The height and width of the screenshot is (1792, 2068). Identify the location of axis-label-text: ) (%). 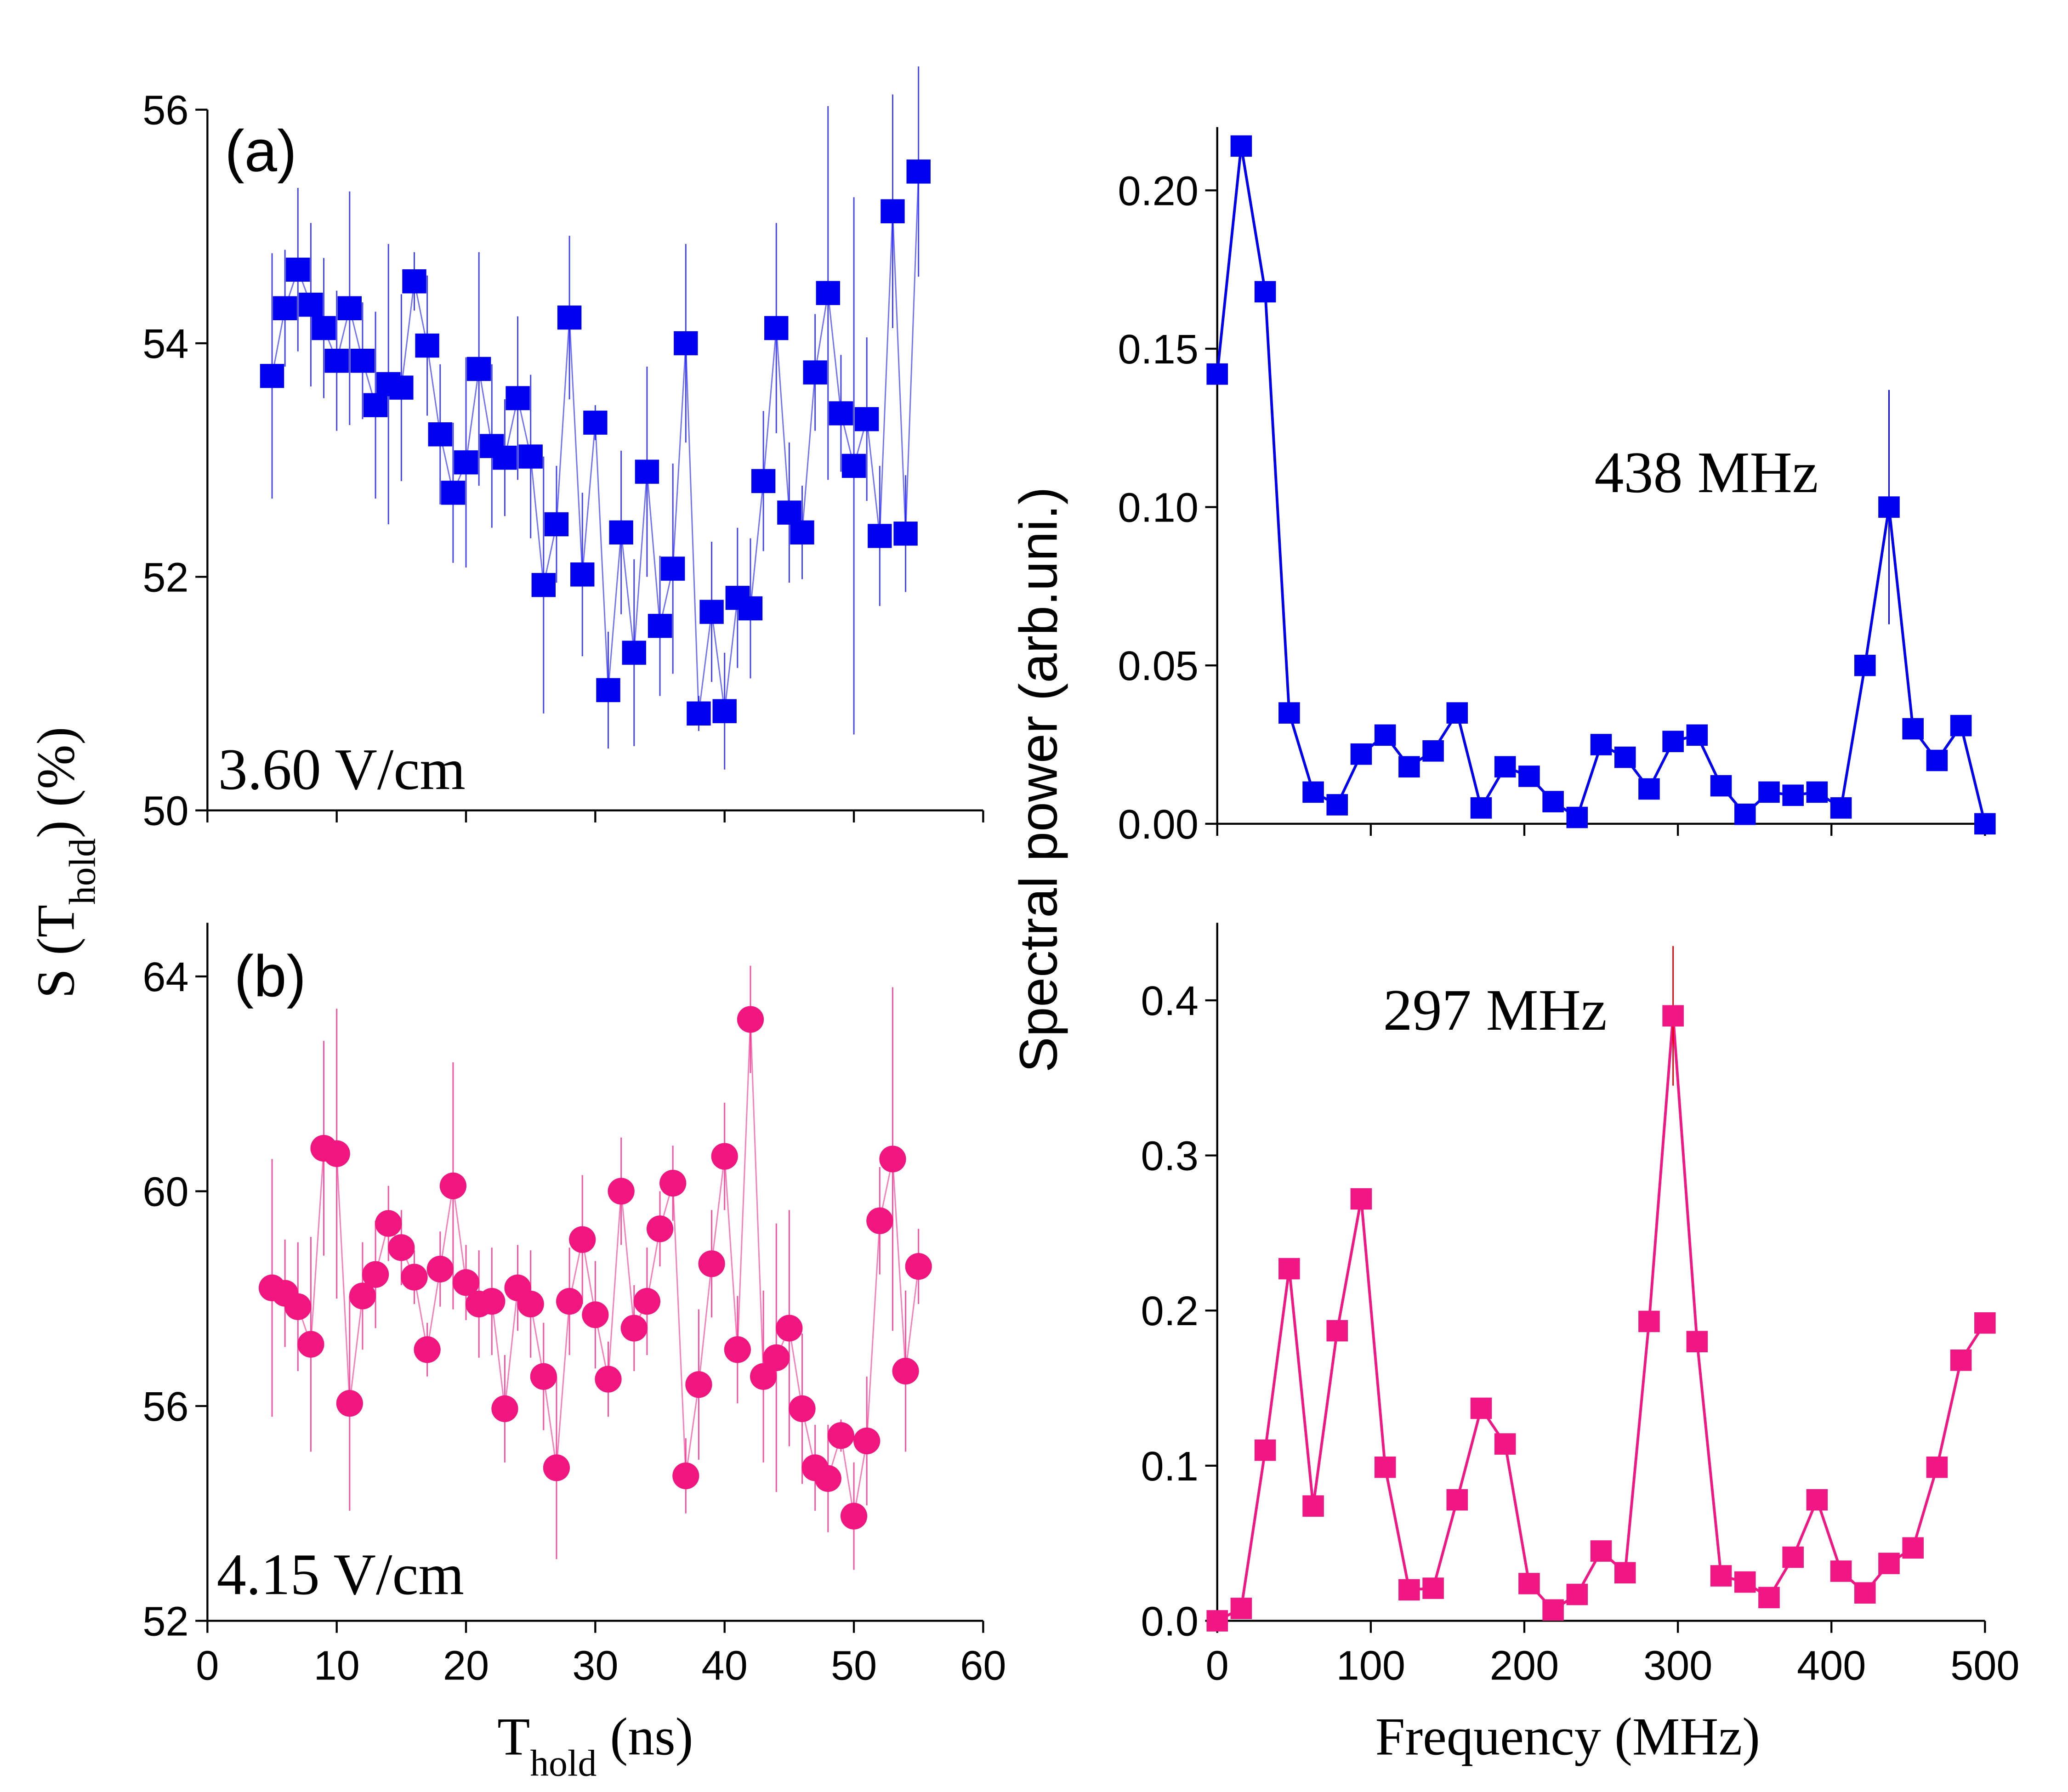
(55, 782).